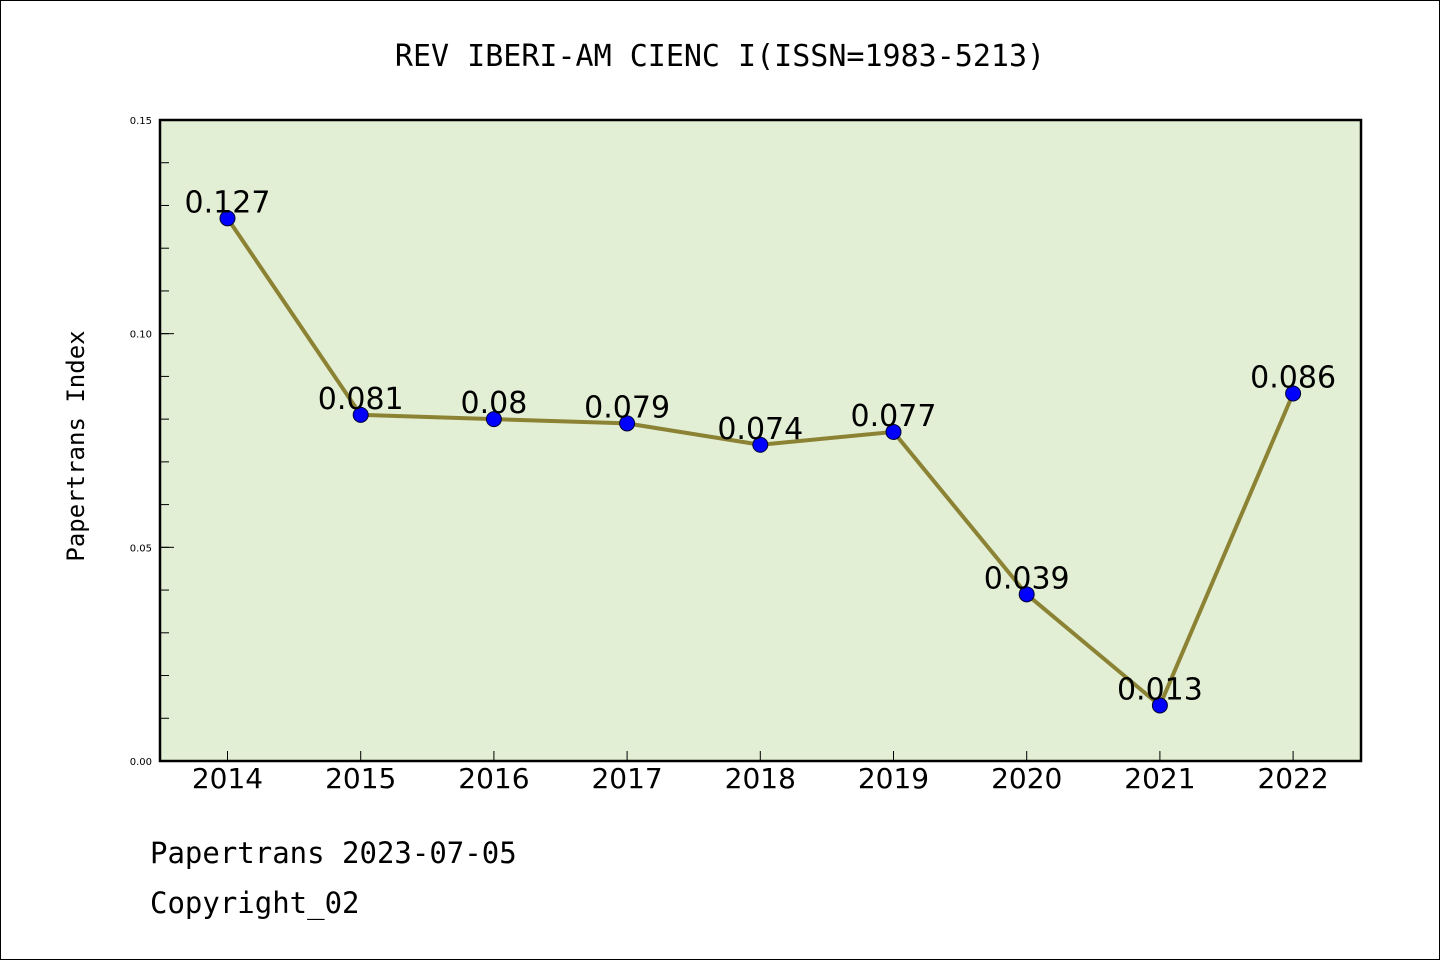 This screenshot has width=1440, height=960. I want to click on data-label: 0.013, so click(1160, 689).